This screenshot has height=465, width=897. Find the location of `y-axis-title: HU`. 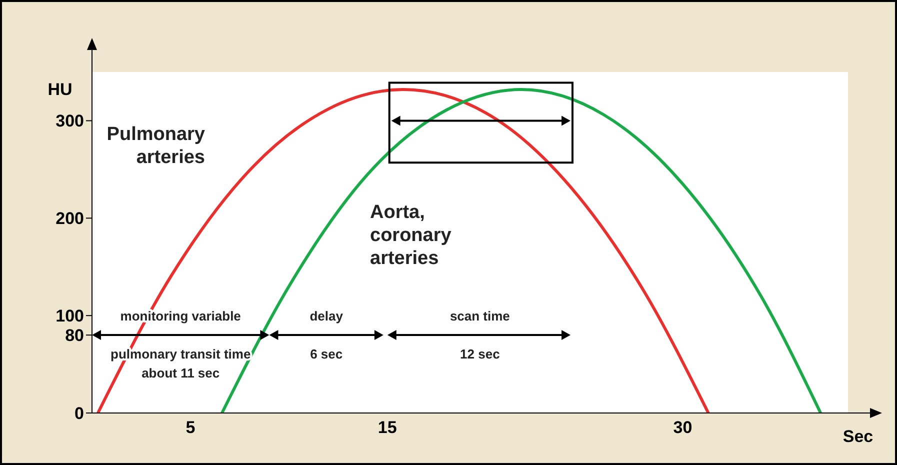

y-axis-title: HU is located at coordinates (60, 89).